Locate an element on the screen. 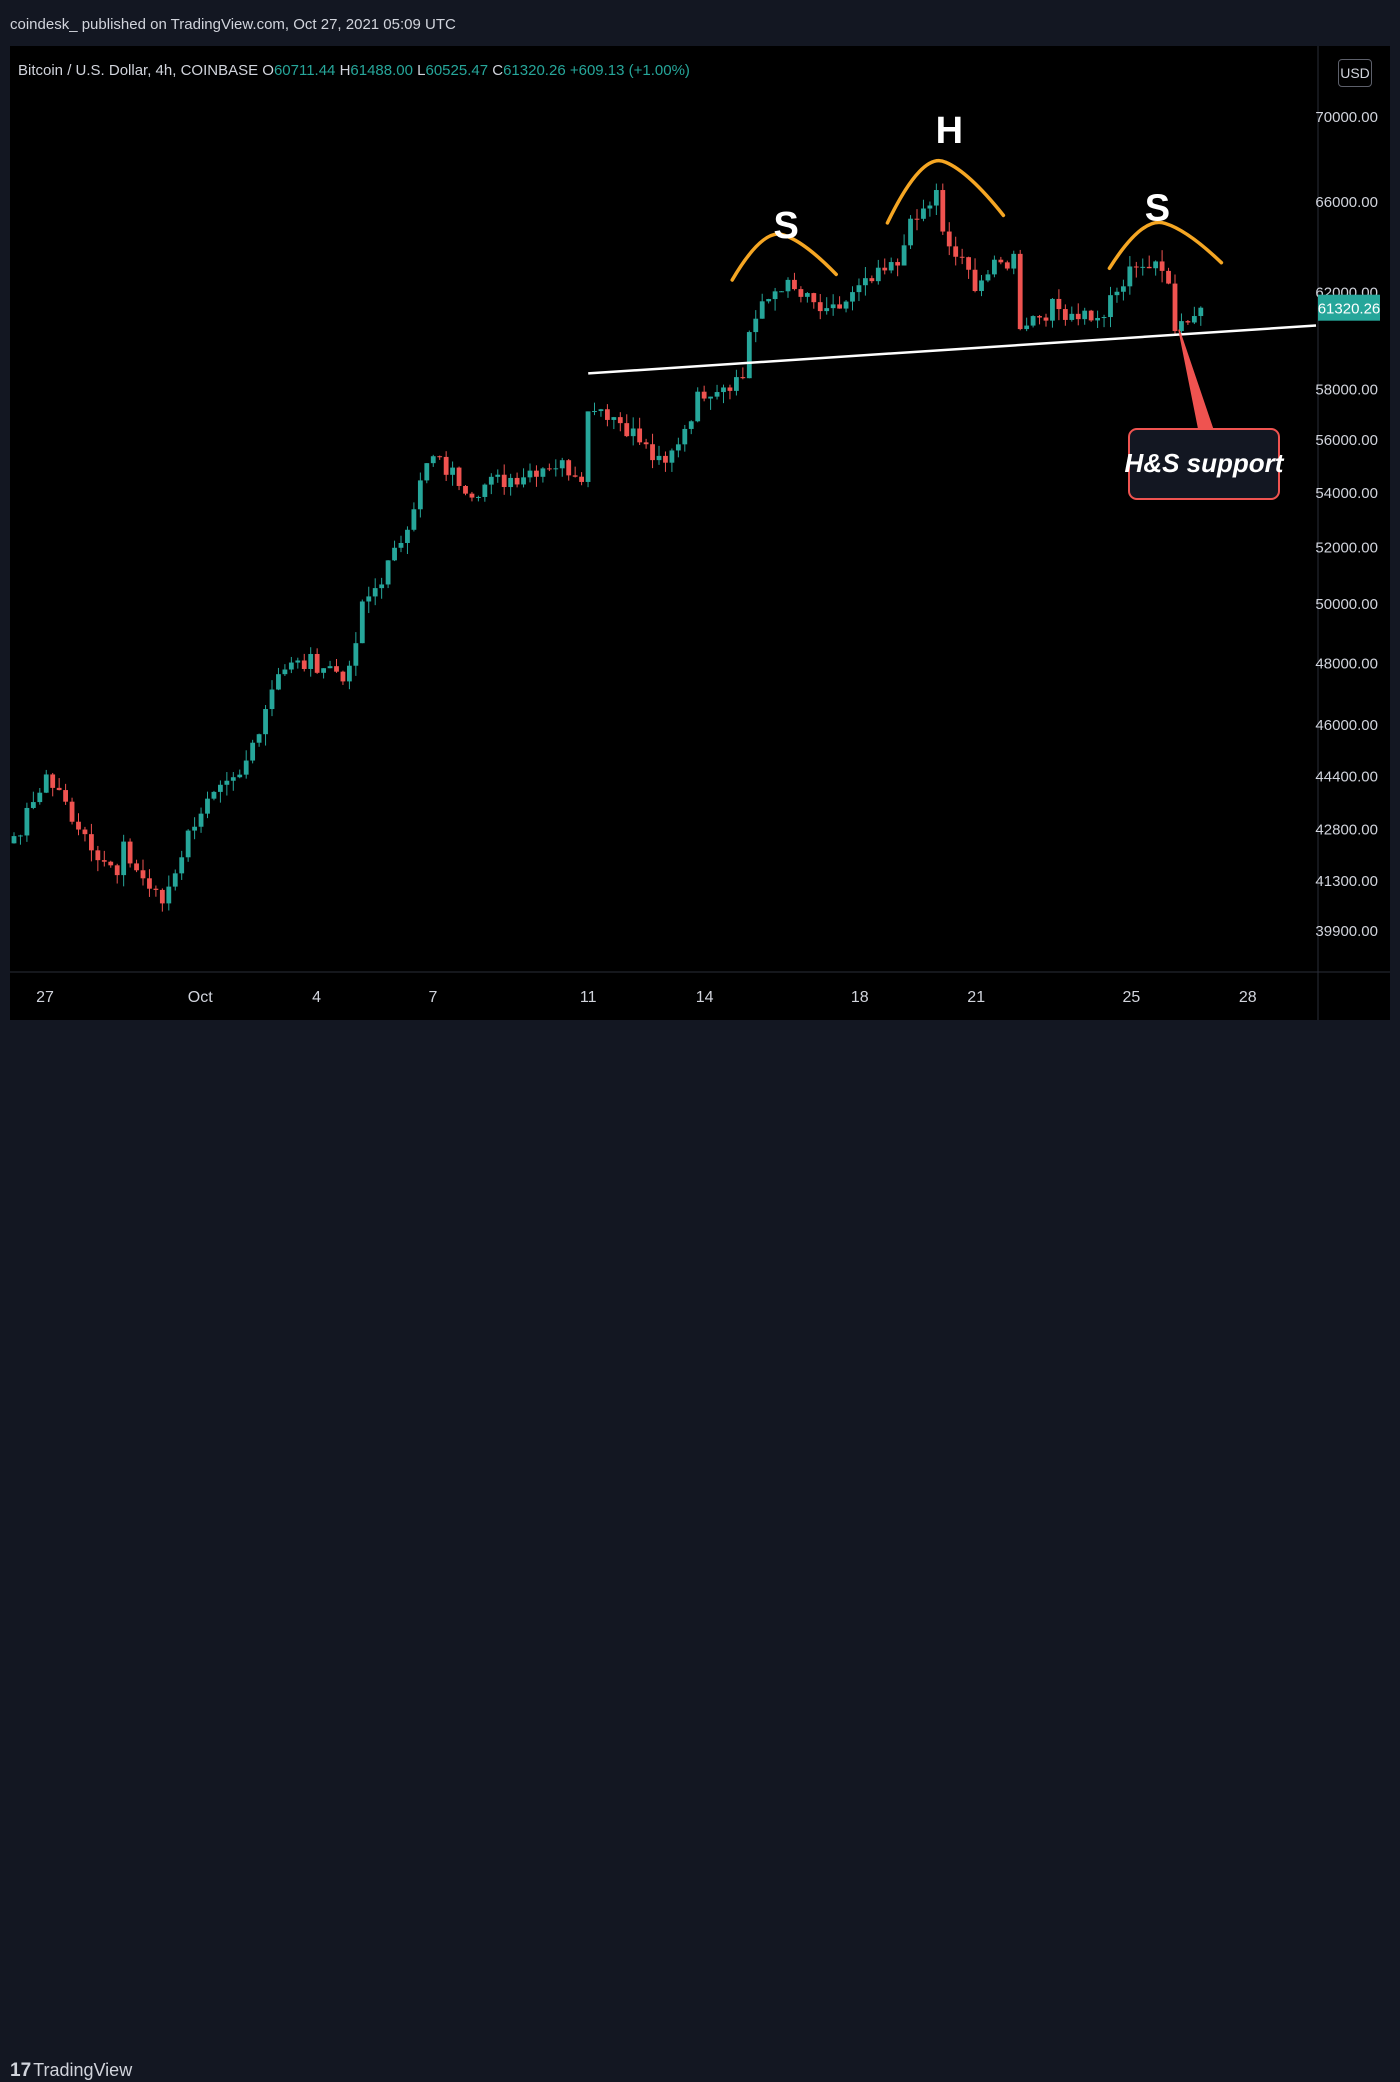 This screenshot has width=1400, height=2082. currency-button: USD is located at coordinates (1355, 73).